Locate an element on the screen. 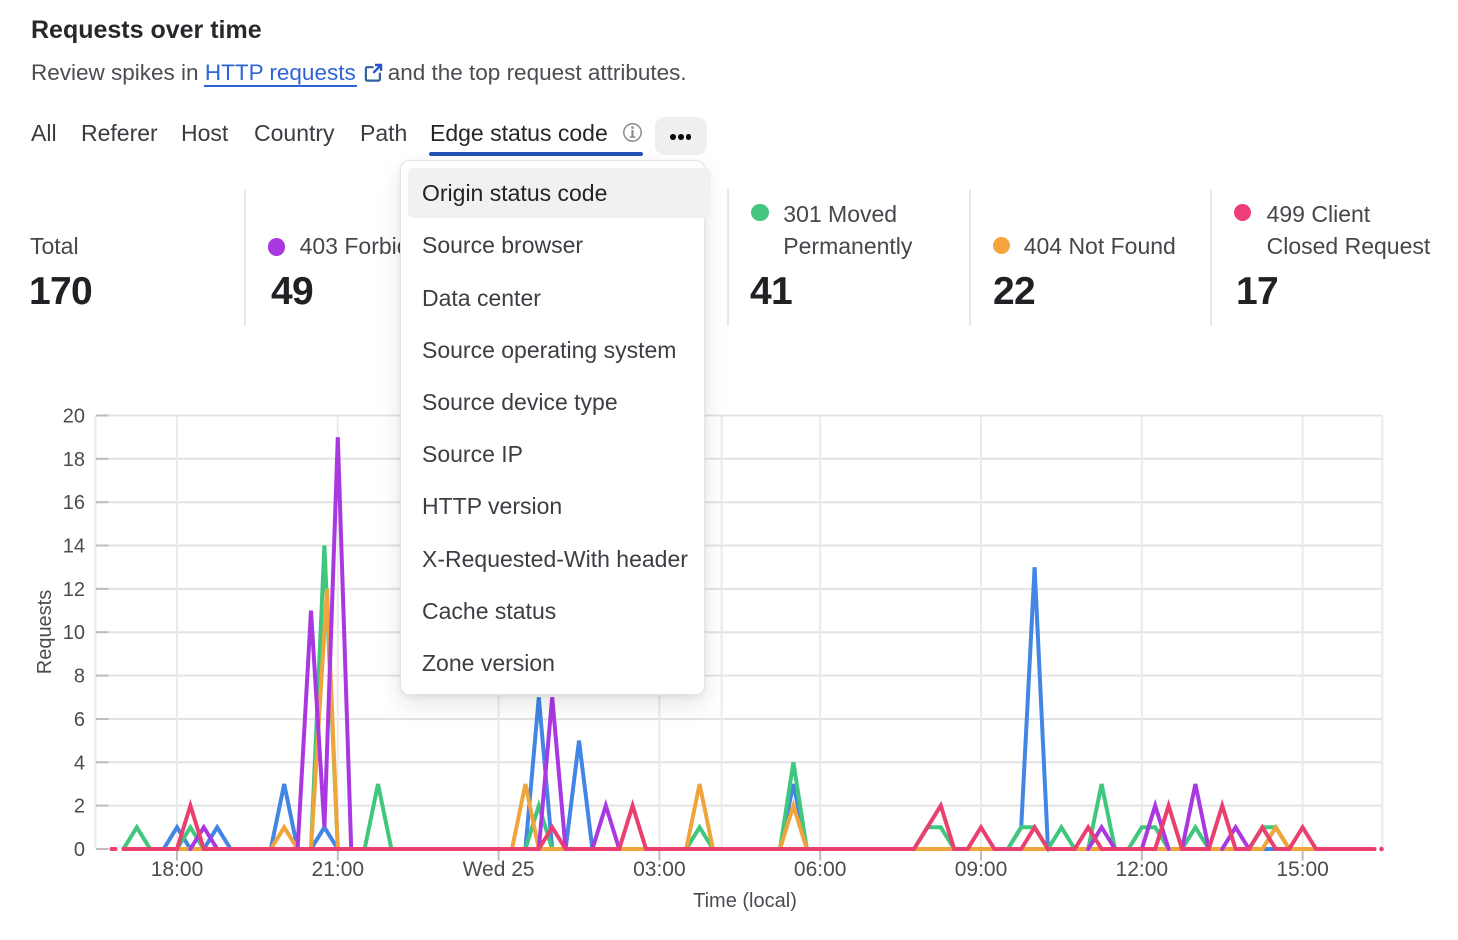 This screenshot has width=1458, height=940. svg-text: 14 is located at coordinates (74, 547).